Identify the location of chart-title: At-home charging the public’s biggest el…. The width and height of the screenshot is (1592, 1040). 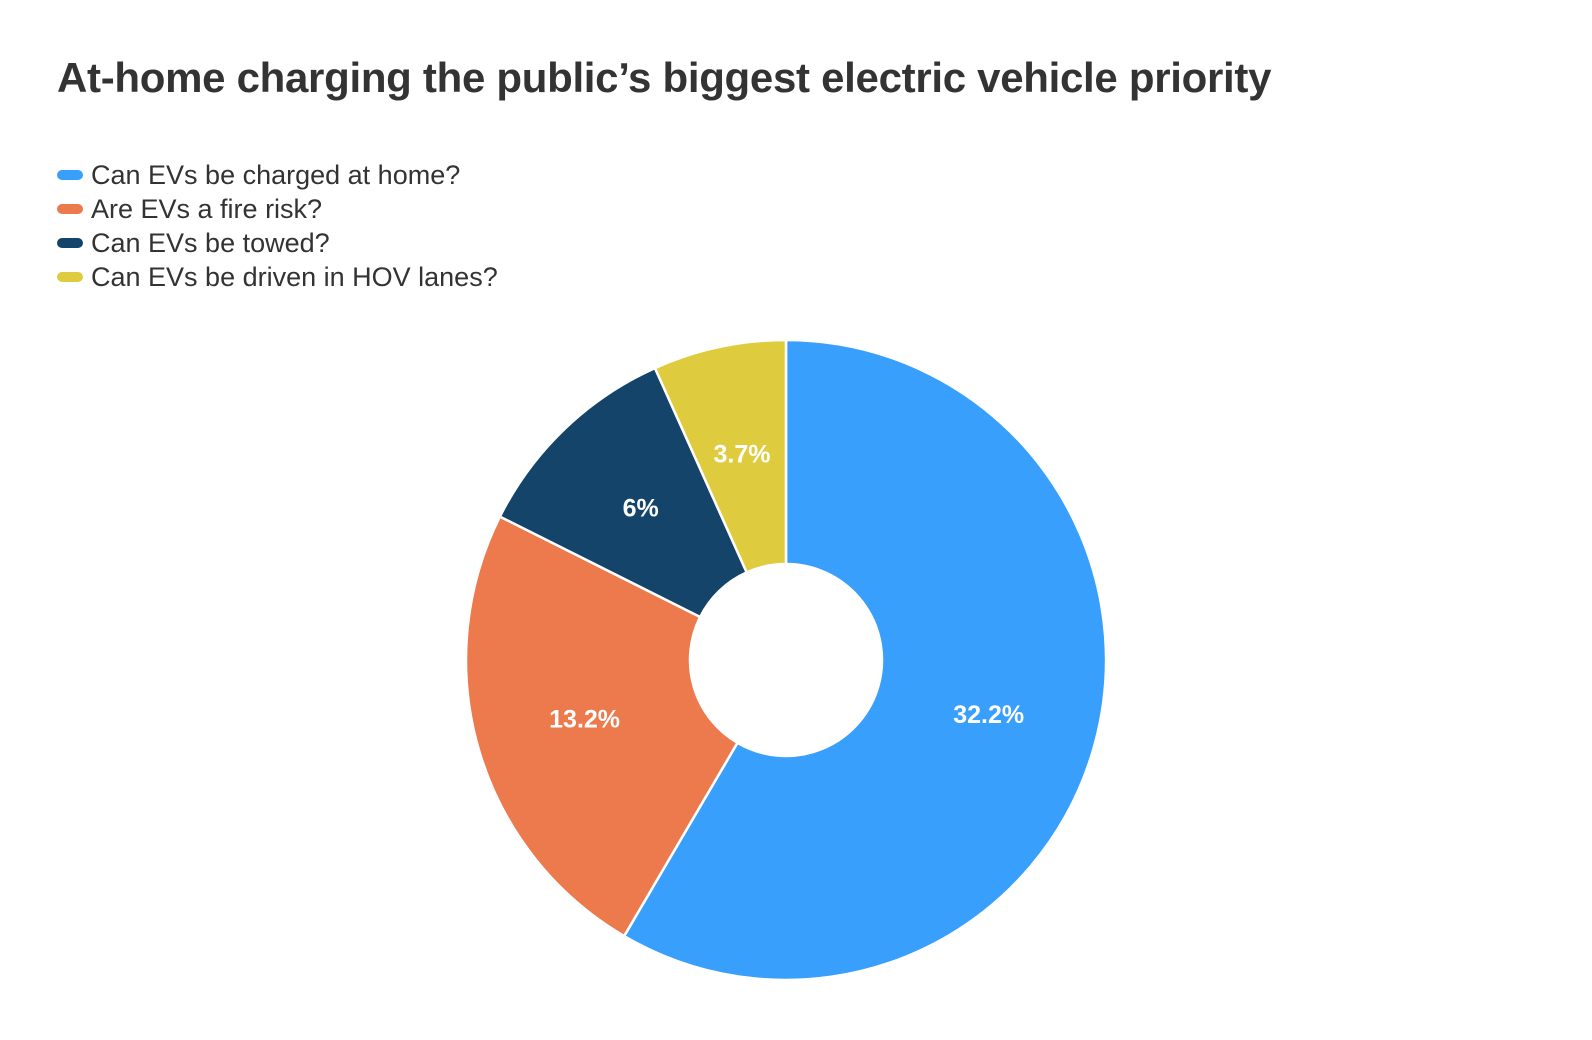
(664, 77).